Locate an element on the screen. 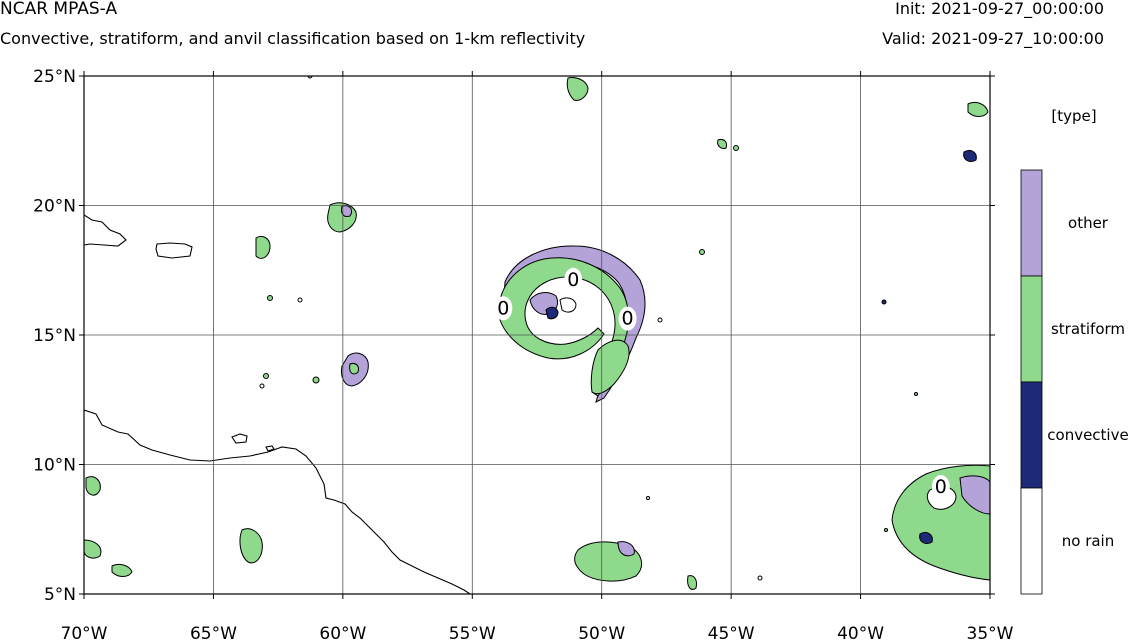 This screenshot has height=641, width=1128. coastline-puerto-rico is located at coordinates (174, 250).